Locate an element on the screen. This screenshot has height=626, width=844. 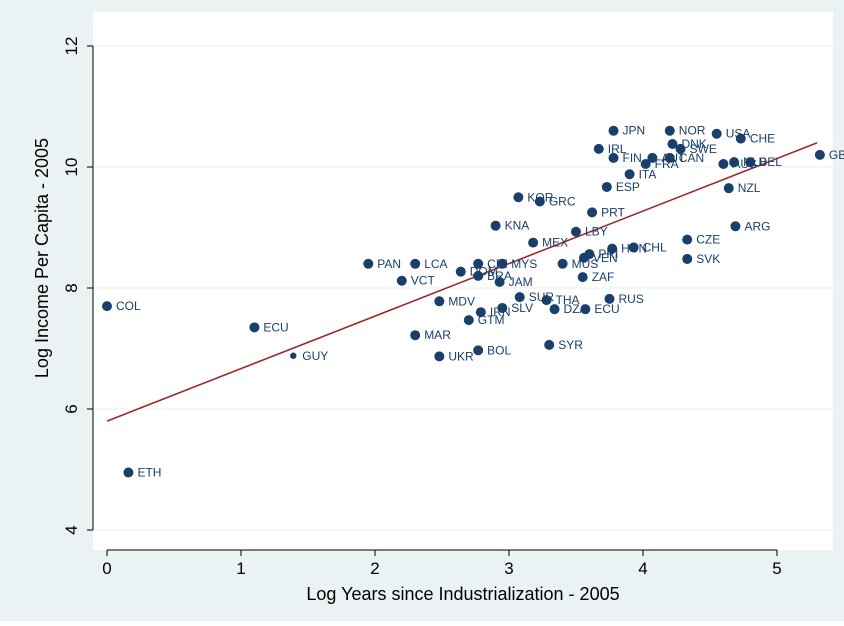
point-label: CZE is located at coordinates (708, 240).